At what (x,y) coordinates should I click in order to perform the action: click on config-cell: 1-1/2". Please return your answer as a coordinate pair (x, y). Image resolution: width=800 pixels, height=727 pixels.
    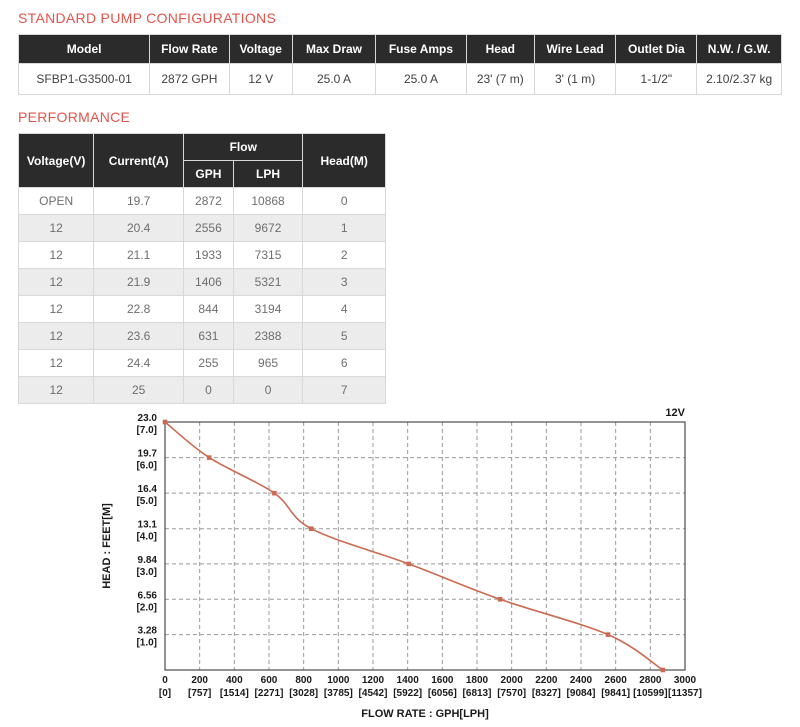
    Looking at the image, I should click on (656, 79).